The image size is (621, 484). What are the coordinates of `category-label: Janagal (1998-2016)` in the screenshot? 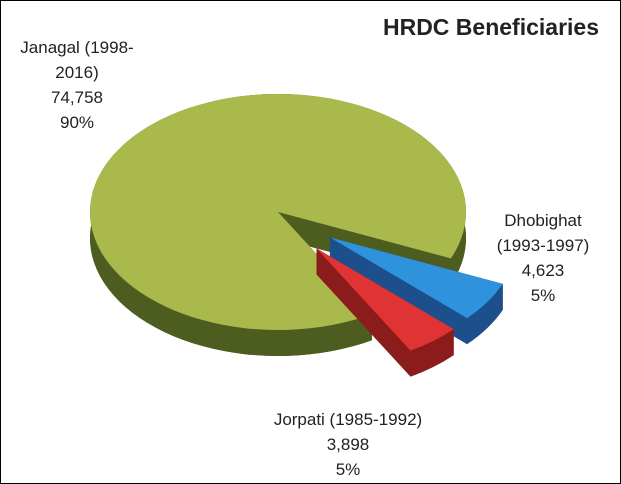 It's located at (77, 60).